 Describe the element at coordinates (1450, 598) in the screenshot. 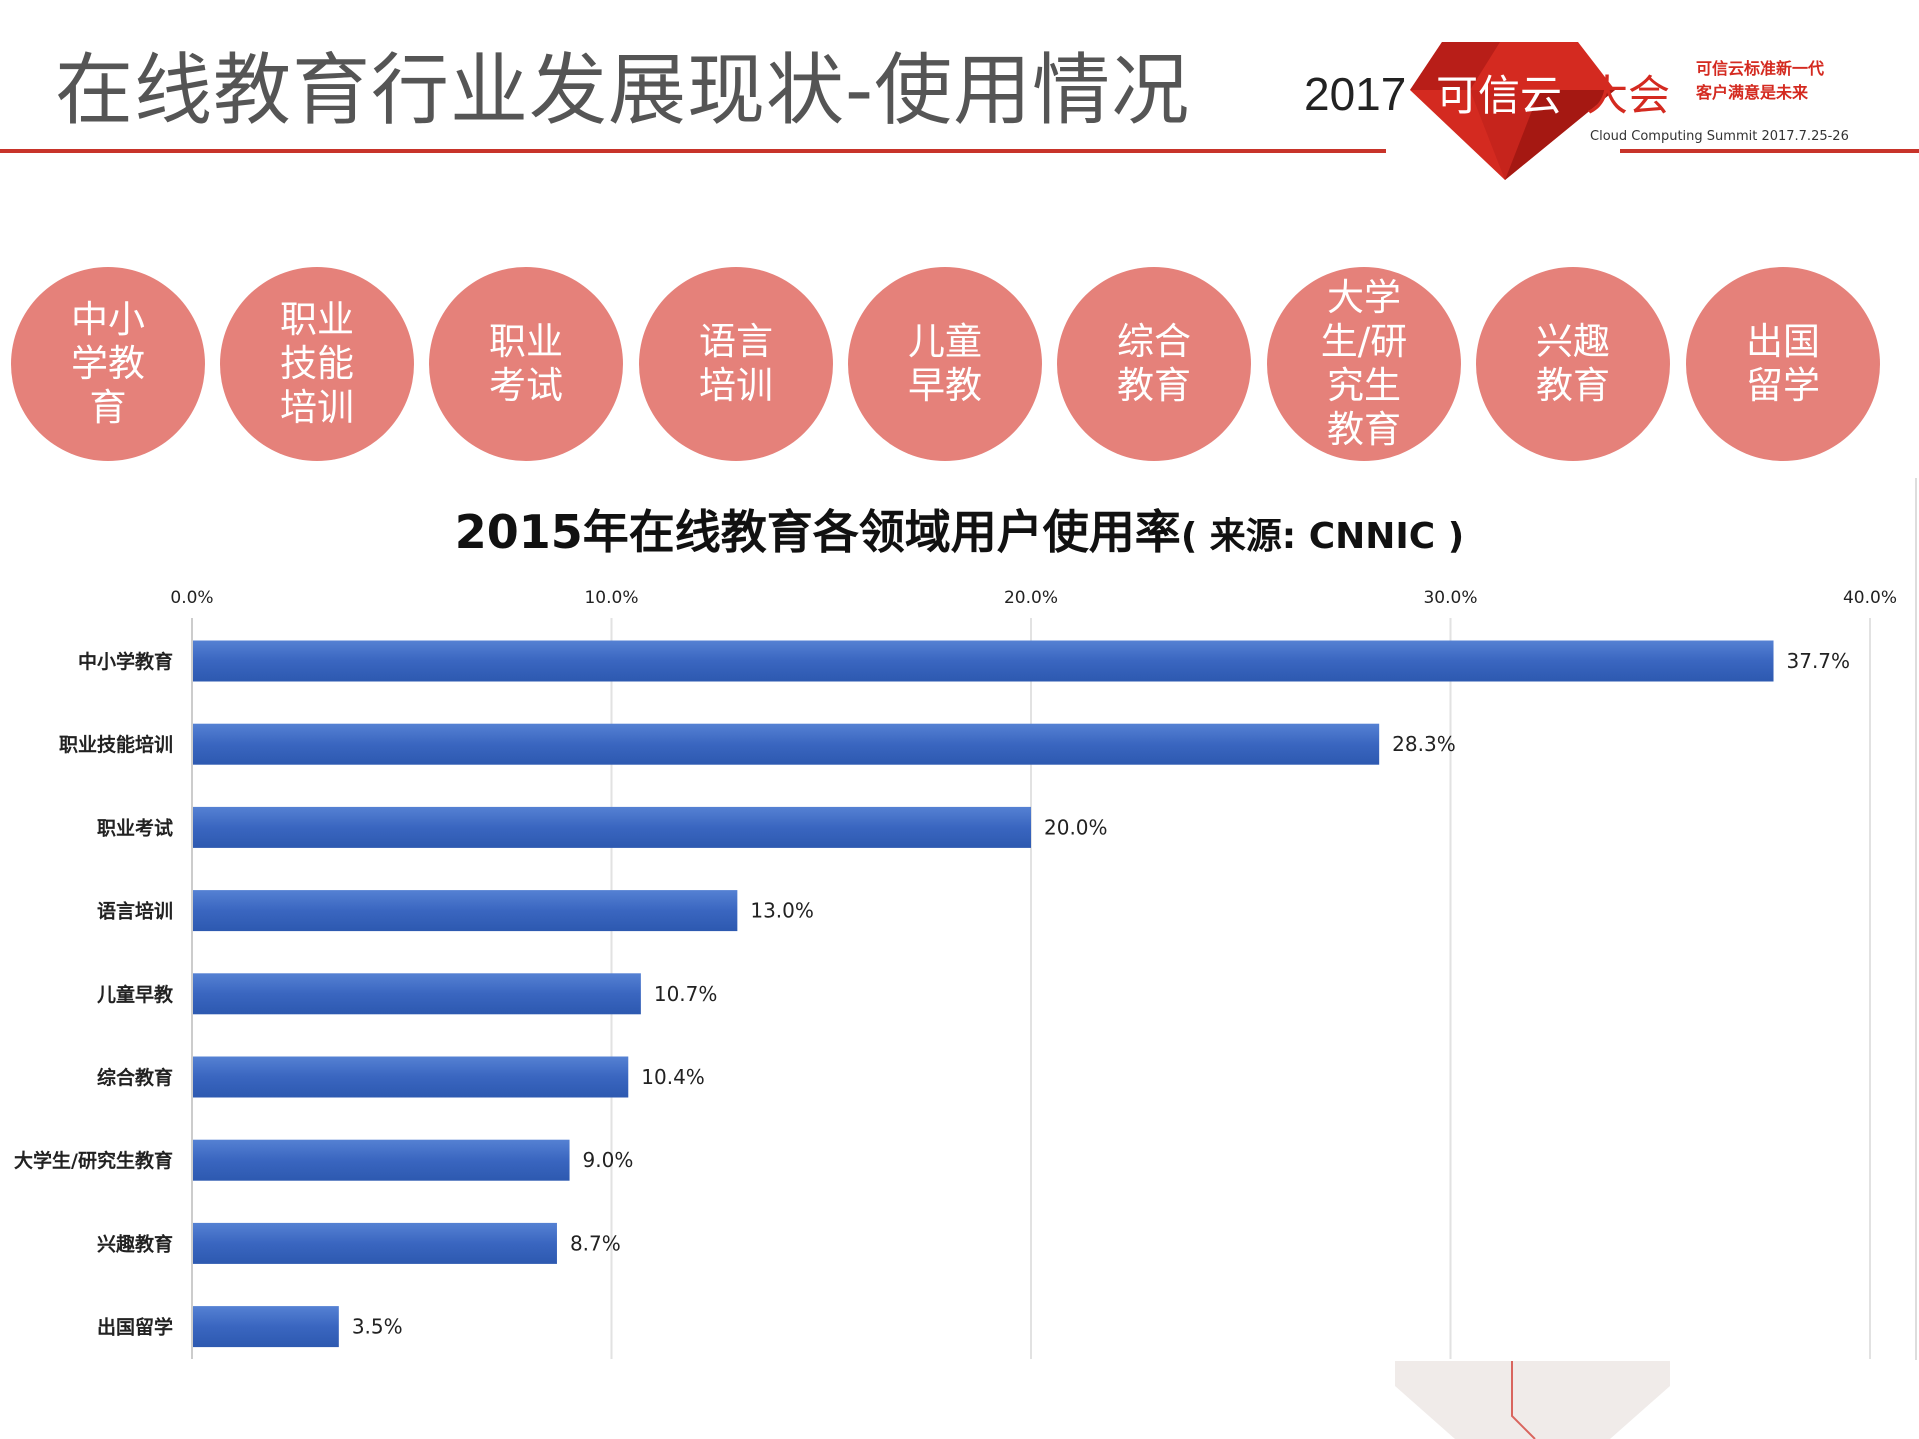

I see `tick-label: 30.0%` at that location.